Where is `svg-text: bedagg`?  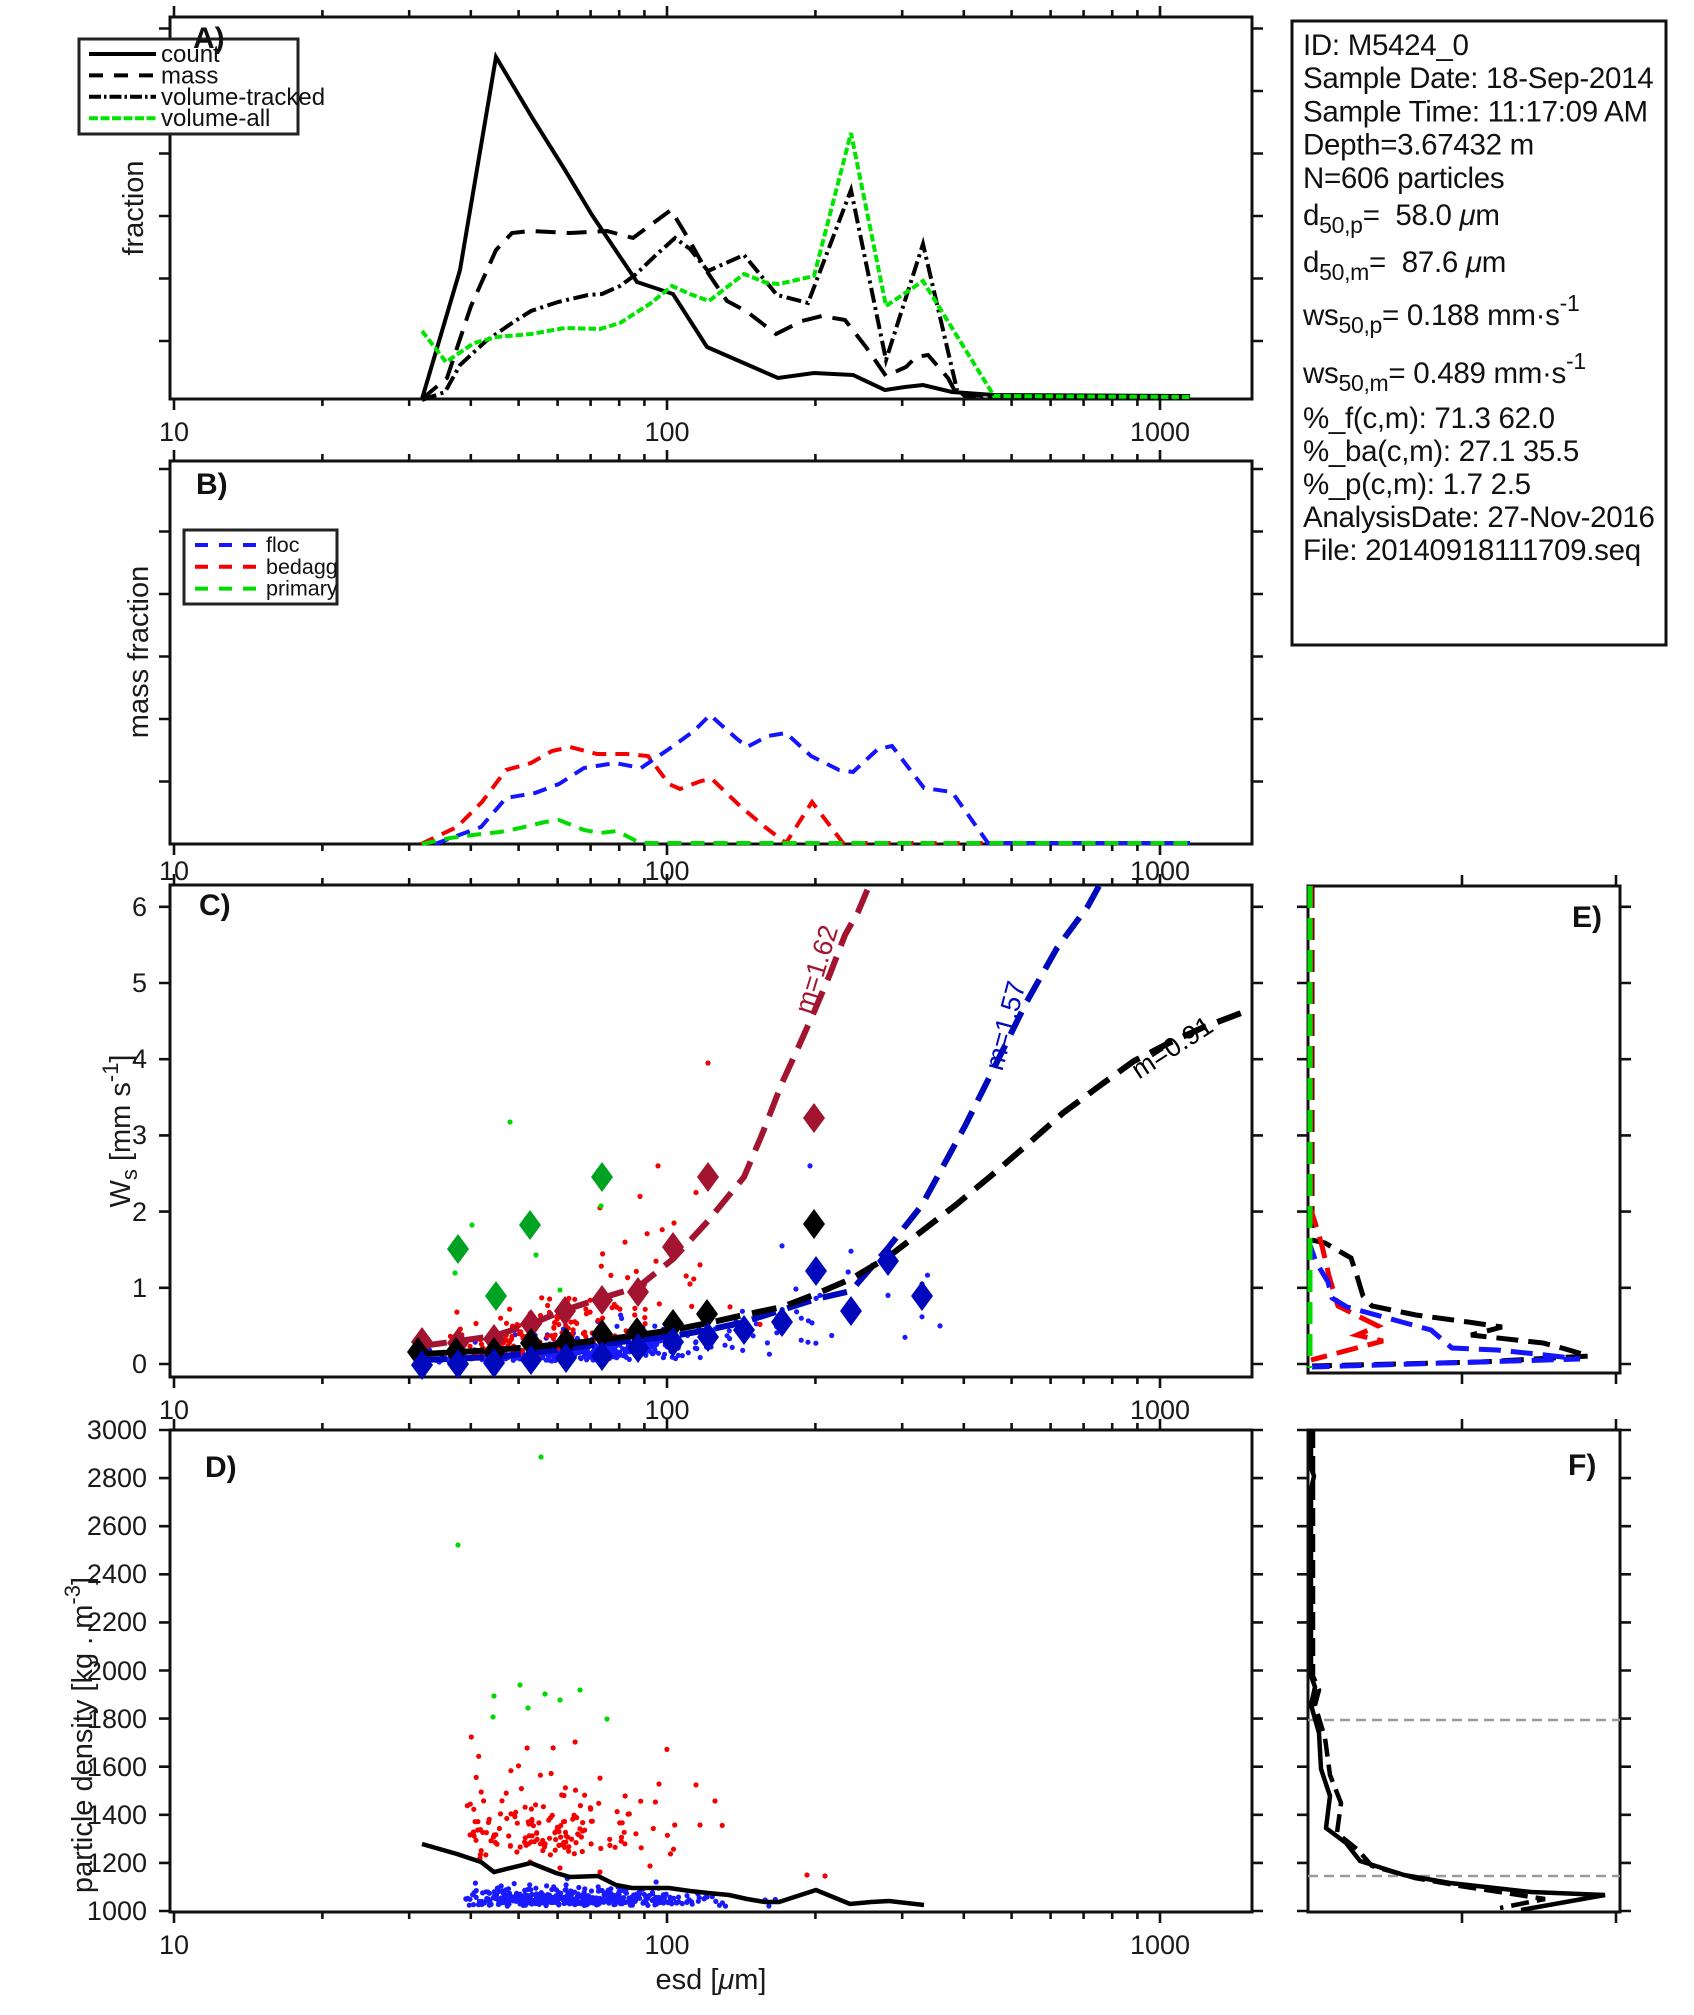
svg-text: bedagg is located at coordinates (302, 567).